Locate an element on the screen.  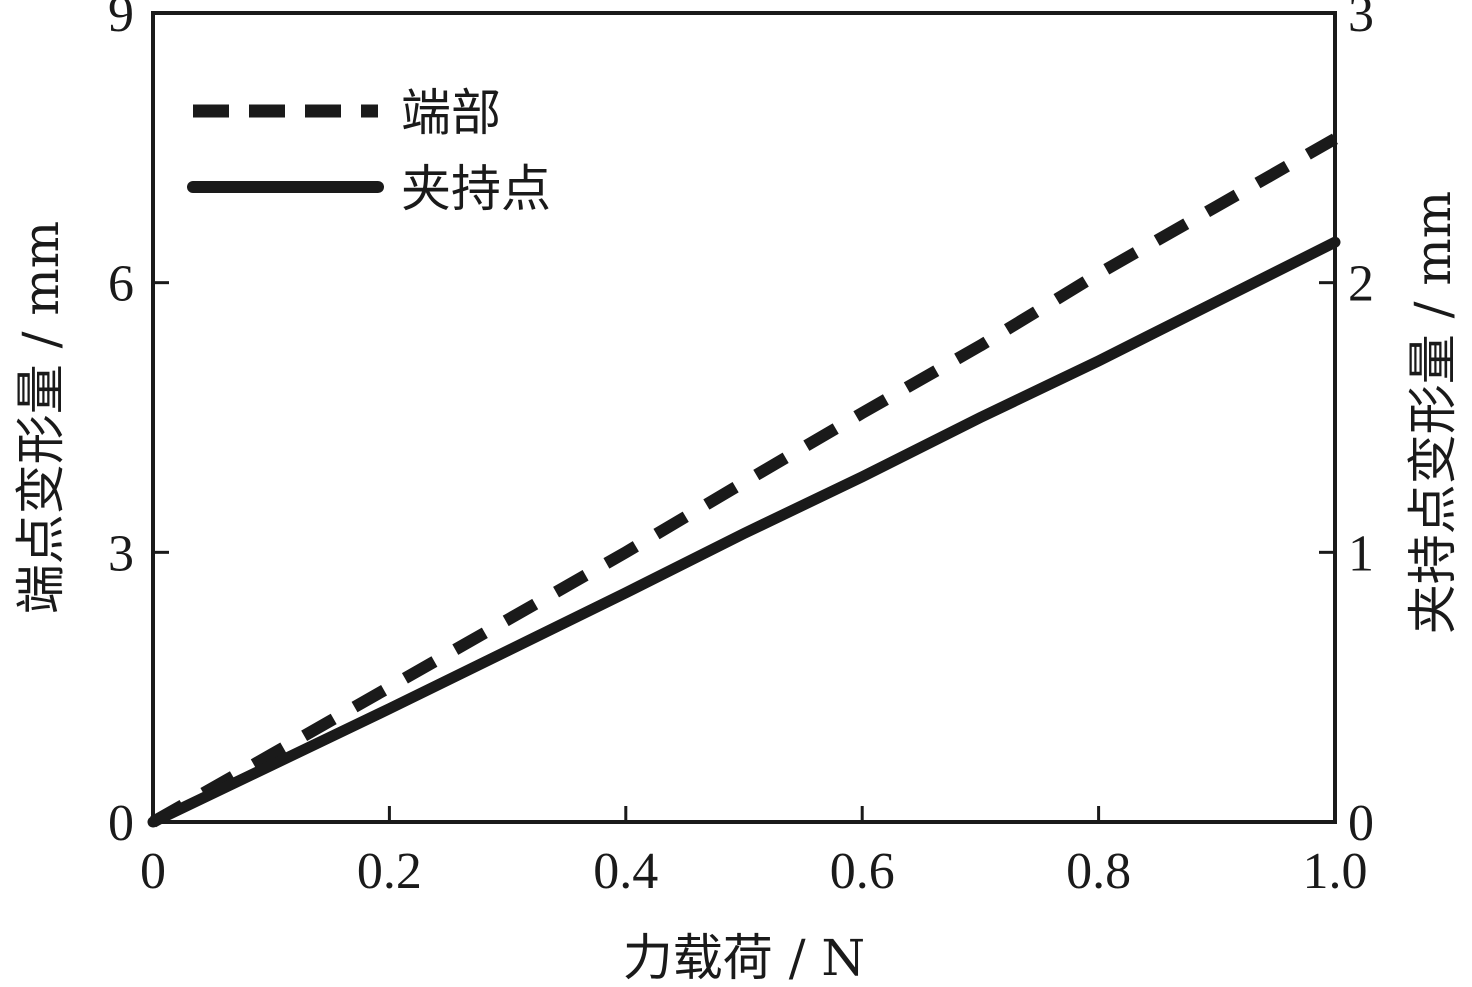
y-left-tick-label: 9 is located at coordinates (121, 21).